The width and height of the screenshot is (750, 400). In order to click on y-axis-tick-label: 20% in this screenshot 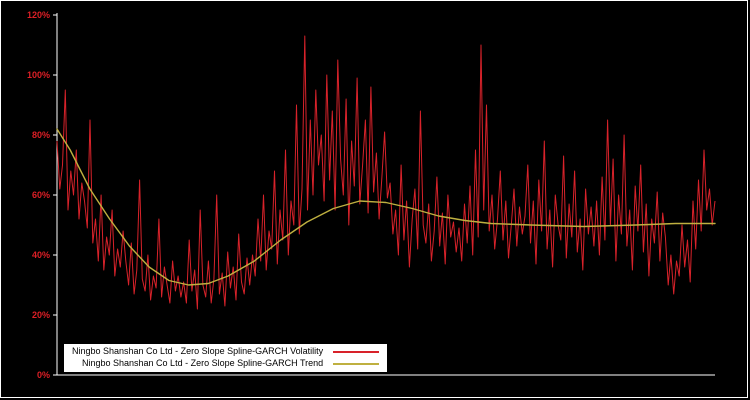, I will do `click(41, 315)`.